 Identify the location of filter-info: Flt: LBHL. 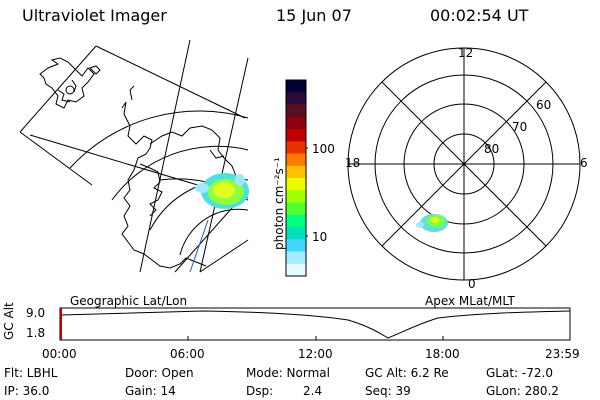
(31, 373).